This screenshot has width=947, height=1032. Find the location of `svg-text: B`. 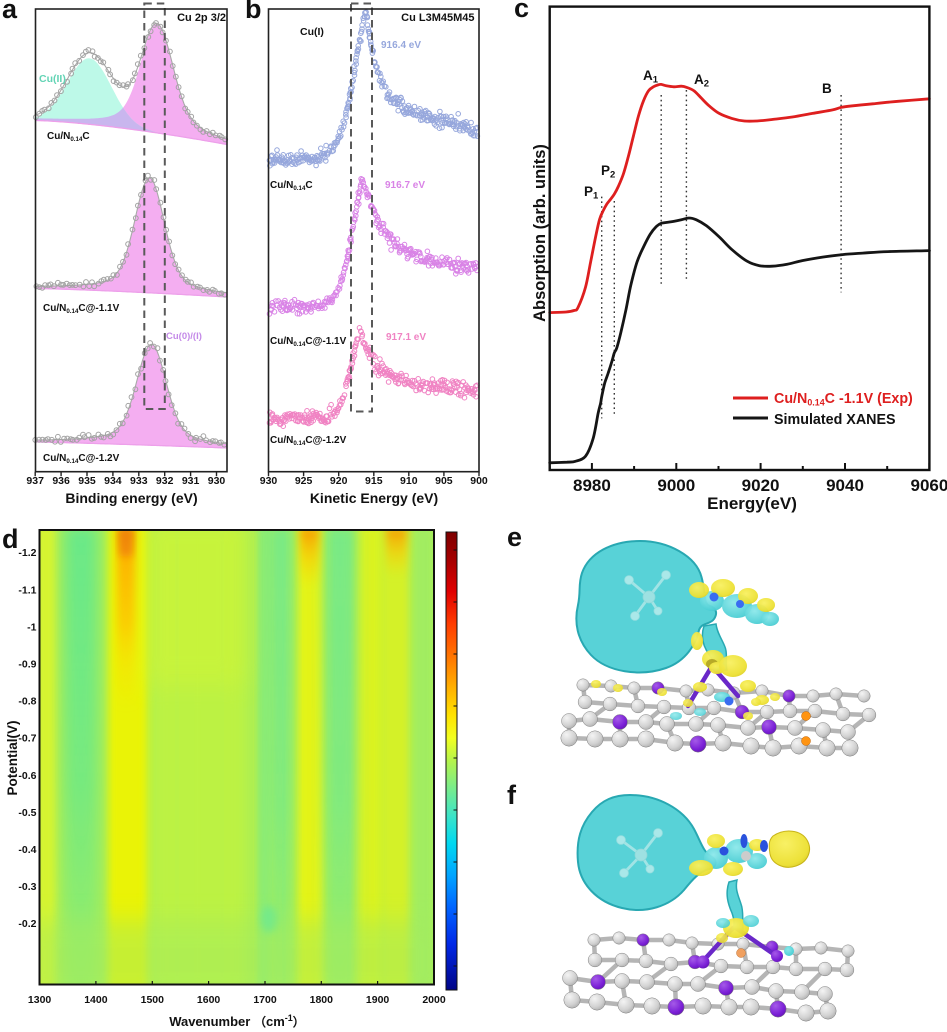

svg-text: B is located at coordinates (827, 88).